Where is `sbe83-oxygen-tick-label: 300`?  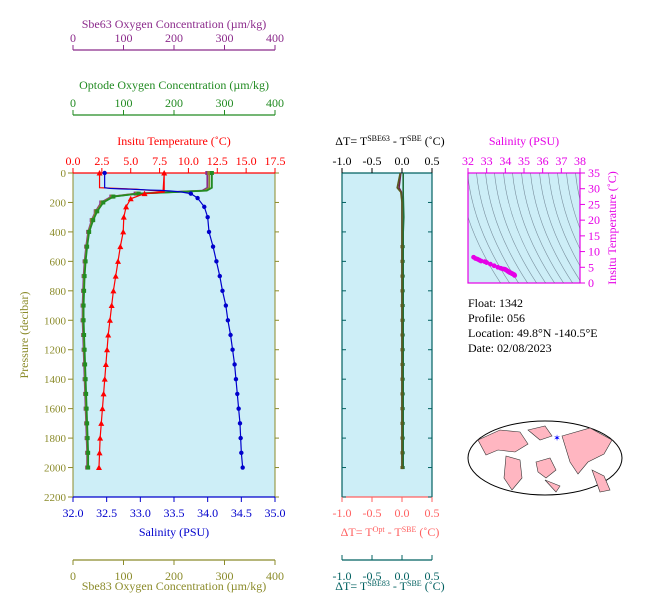 sbe83-oxygen-tick-label: 300 is located at coordinates (225, 576).